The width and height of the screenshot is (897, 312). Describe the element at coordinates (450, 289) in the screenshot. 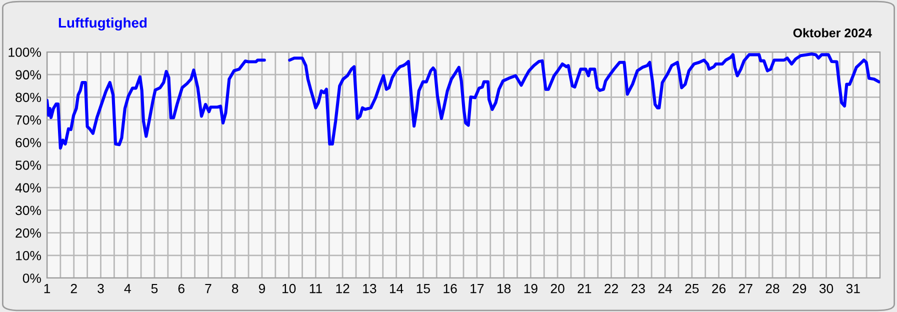

I see `x-tick-label: 16` at that location.